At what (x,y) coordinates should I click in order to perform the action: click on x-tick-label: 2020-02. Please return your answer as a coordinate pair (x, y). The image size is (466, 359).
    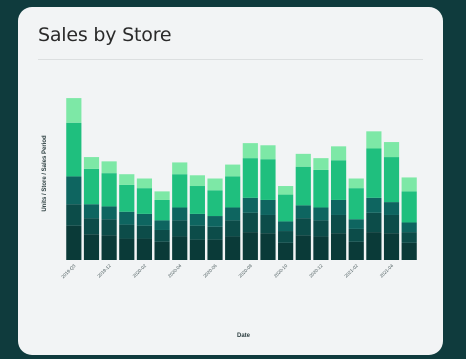
    Looking at the image, I should click on (140, 271).